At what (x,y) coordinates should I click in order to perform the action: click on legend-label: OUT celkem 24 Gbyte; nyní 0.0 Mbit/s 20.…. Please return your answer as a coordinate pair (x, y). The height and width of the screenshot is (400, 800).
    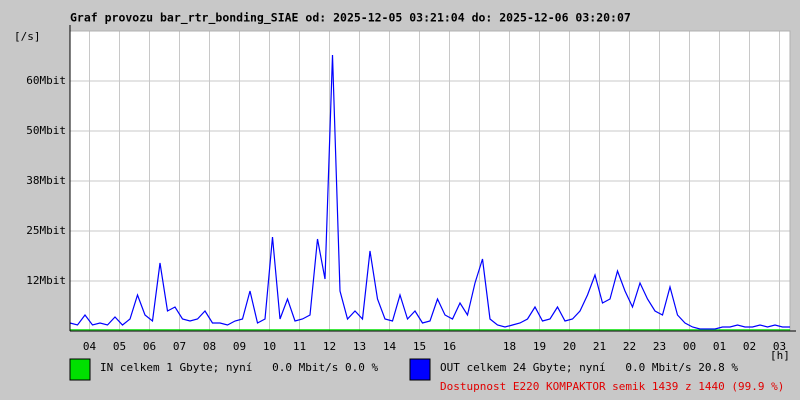
    Looking at the image, I should click on (589, 367).